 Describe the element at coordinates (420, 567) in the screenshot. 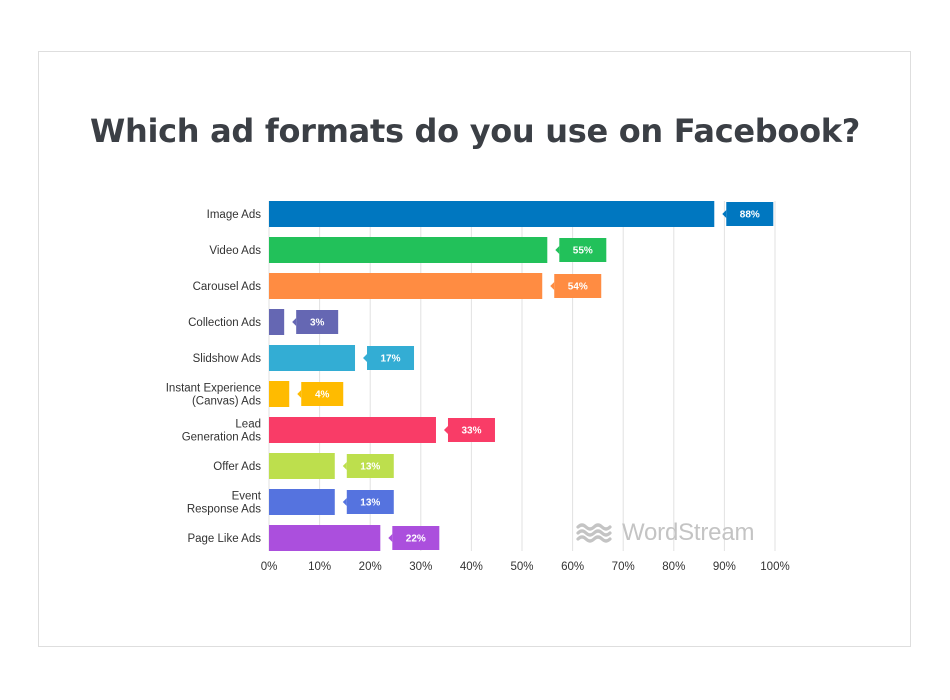

I see `x-tick-label: 30%` at that location.